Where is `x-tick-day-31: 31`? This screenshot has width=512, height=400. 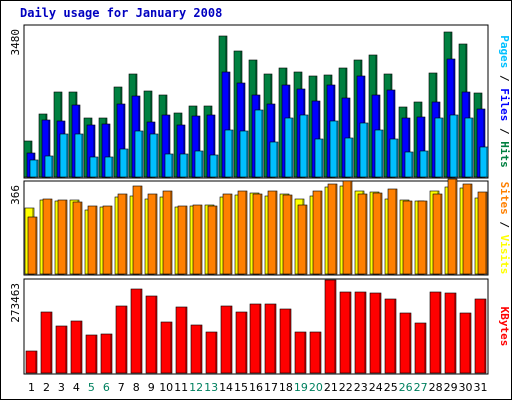 x-tick-day-31: 31 is located at coordinates (481, 387).